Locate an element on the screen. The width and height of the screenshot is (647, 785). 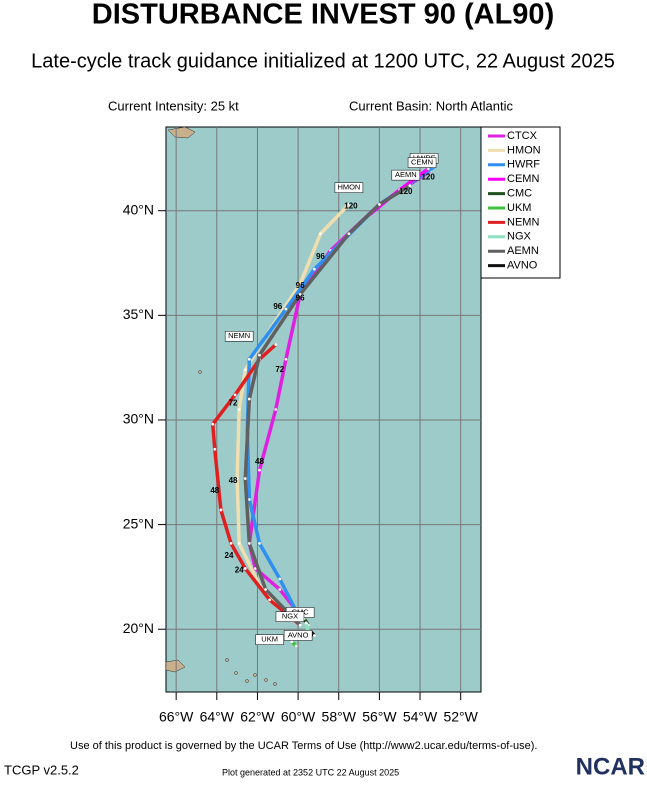
islands is located at coordinates (237, 528).